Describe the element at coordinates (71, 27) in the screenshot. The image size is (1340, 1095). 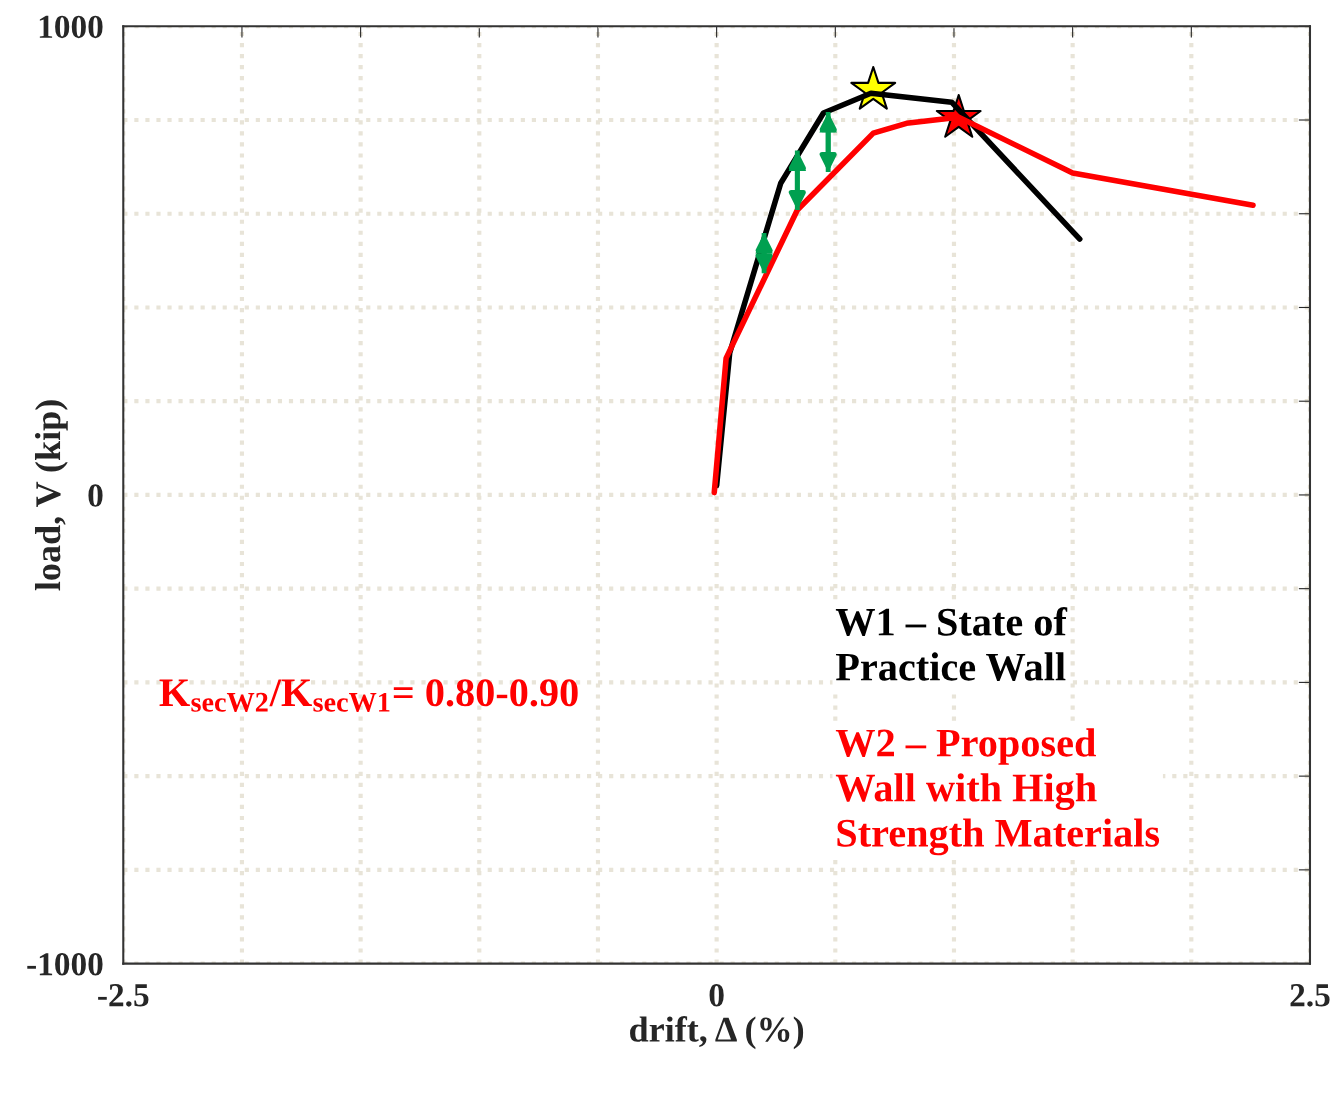
I see `y-tick-label: 1000` at that location.